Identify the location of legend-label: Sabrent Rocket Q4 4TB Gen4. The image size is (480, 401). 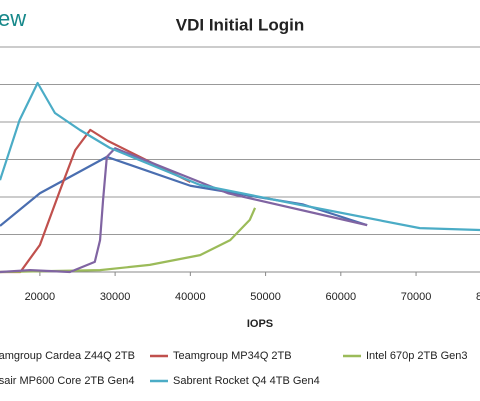
(246, 381).